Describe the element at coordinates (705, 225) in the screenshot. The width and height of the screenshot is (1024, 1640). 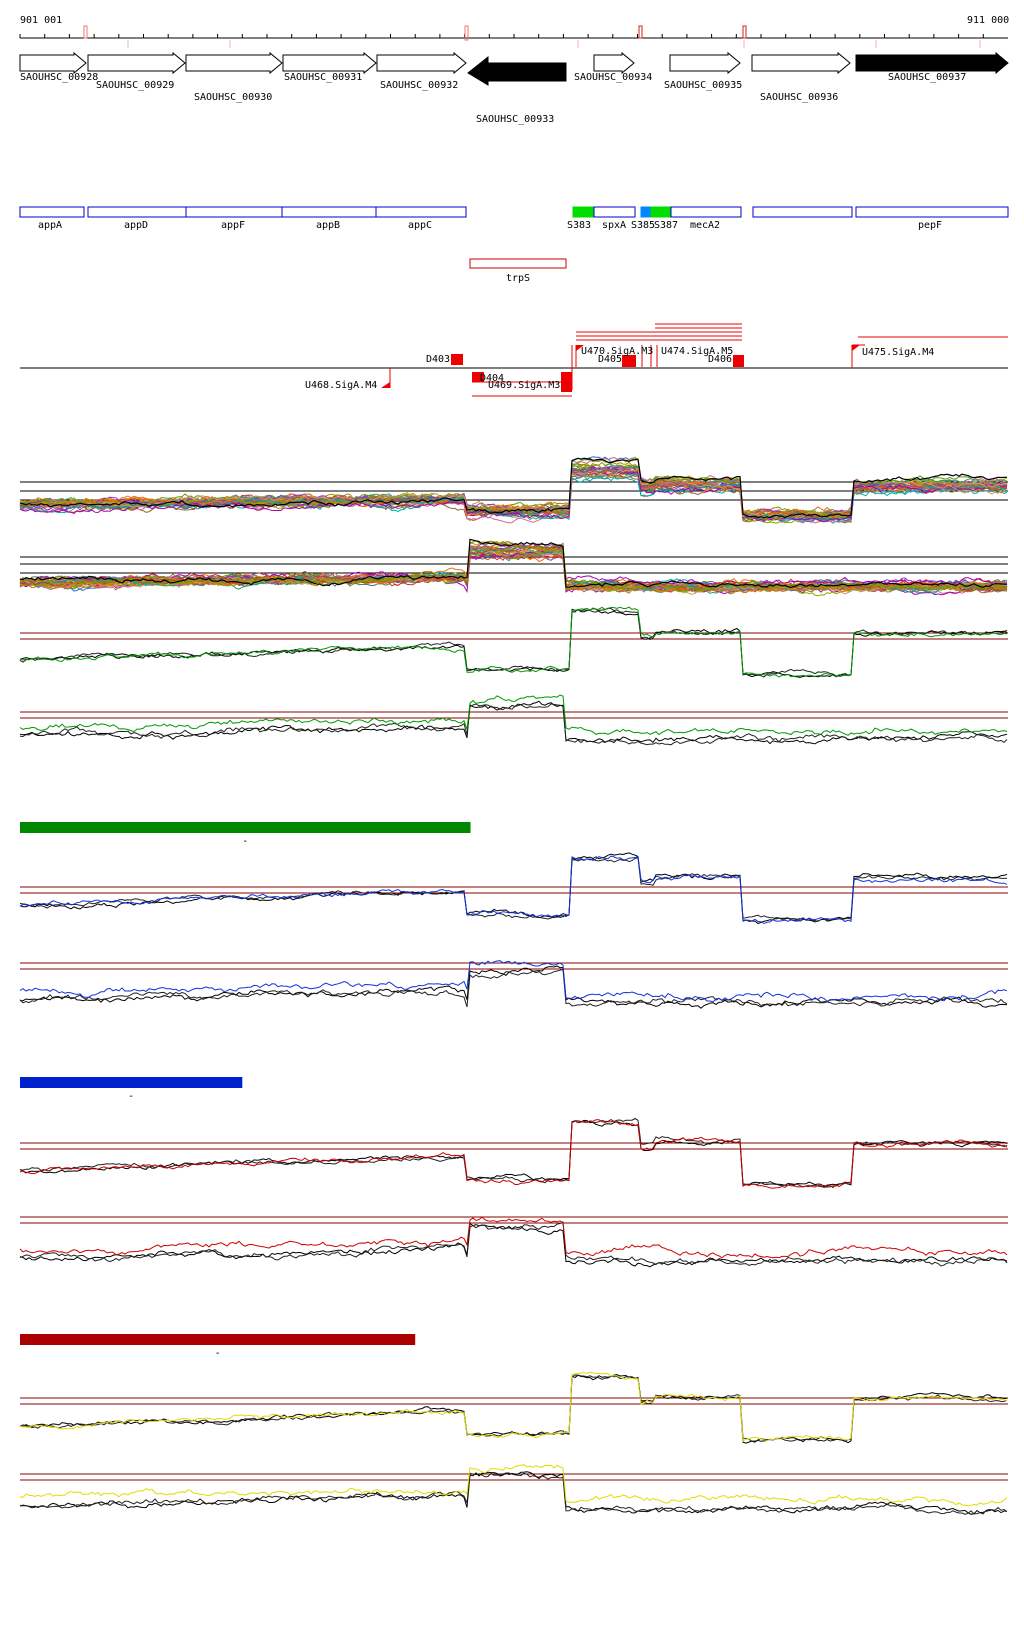
I see `annotation-label-meca2: mecA2` at that location.